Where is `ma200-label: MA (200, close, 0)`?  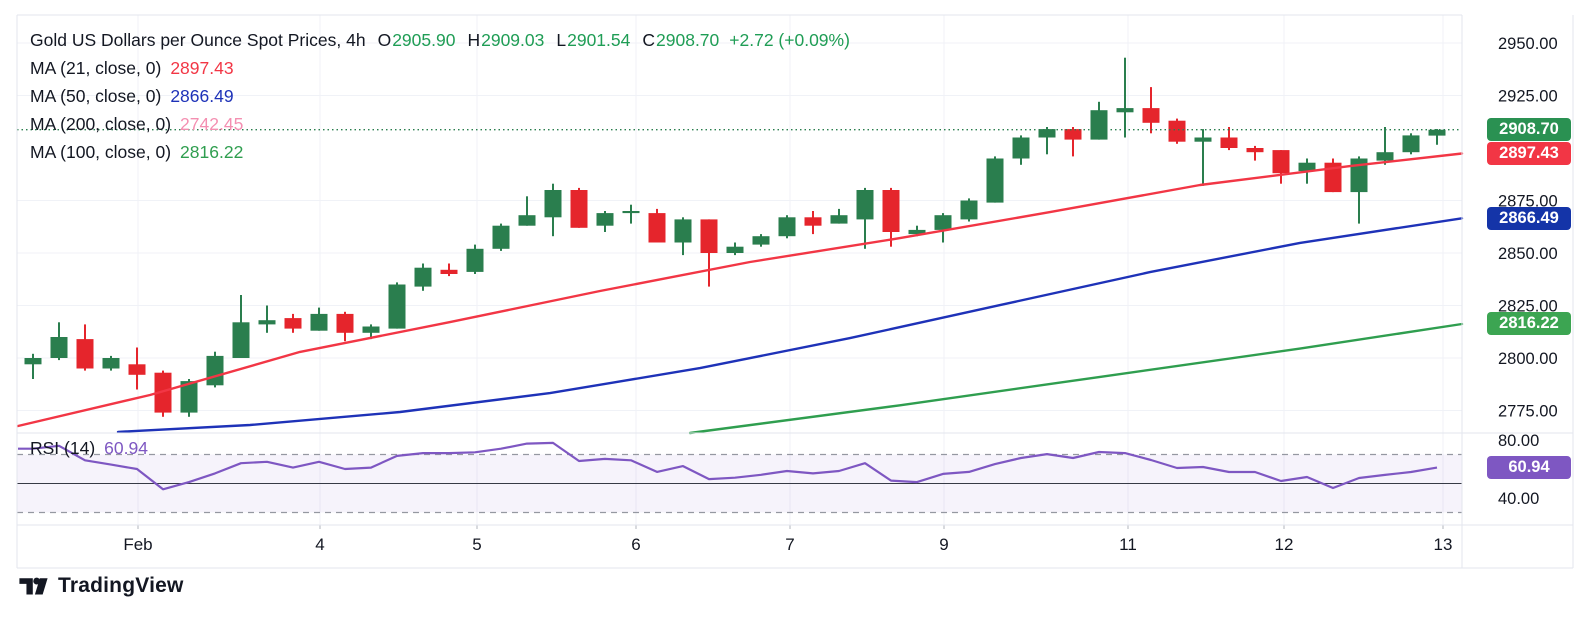 ma200-label: MA (200, close, 0) is located at coordinates (101, 124).